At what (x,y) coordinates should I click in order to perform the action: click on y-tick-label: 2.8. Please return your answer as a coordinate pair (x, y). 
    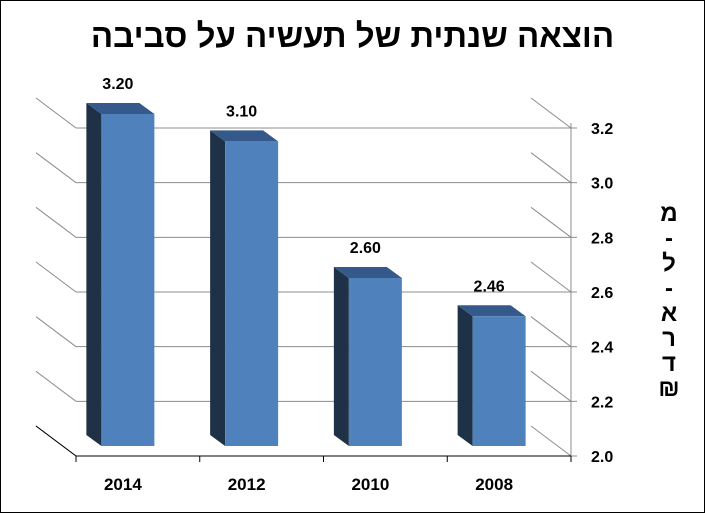
    Looking at the image, I should click on (602, 238).